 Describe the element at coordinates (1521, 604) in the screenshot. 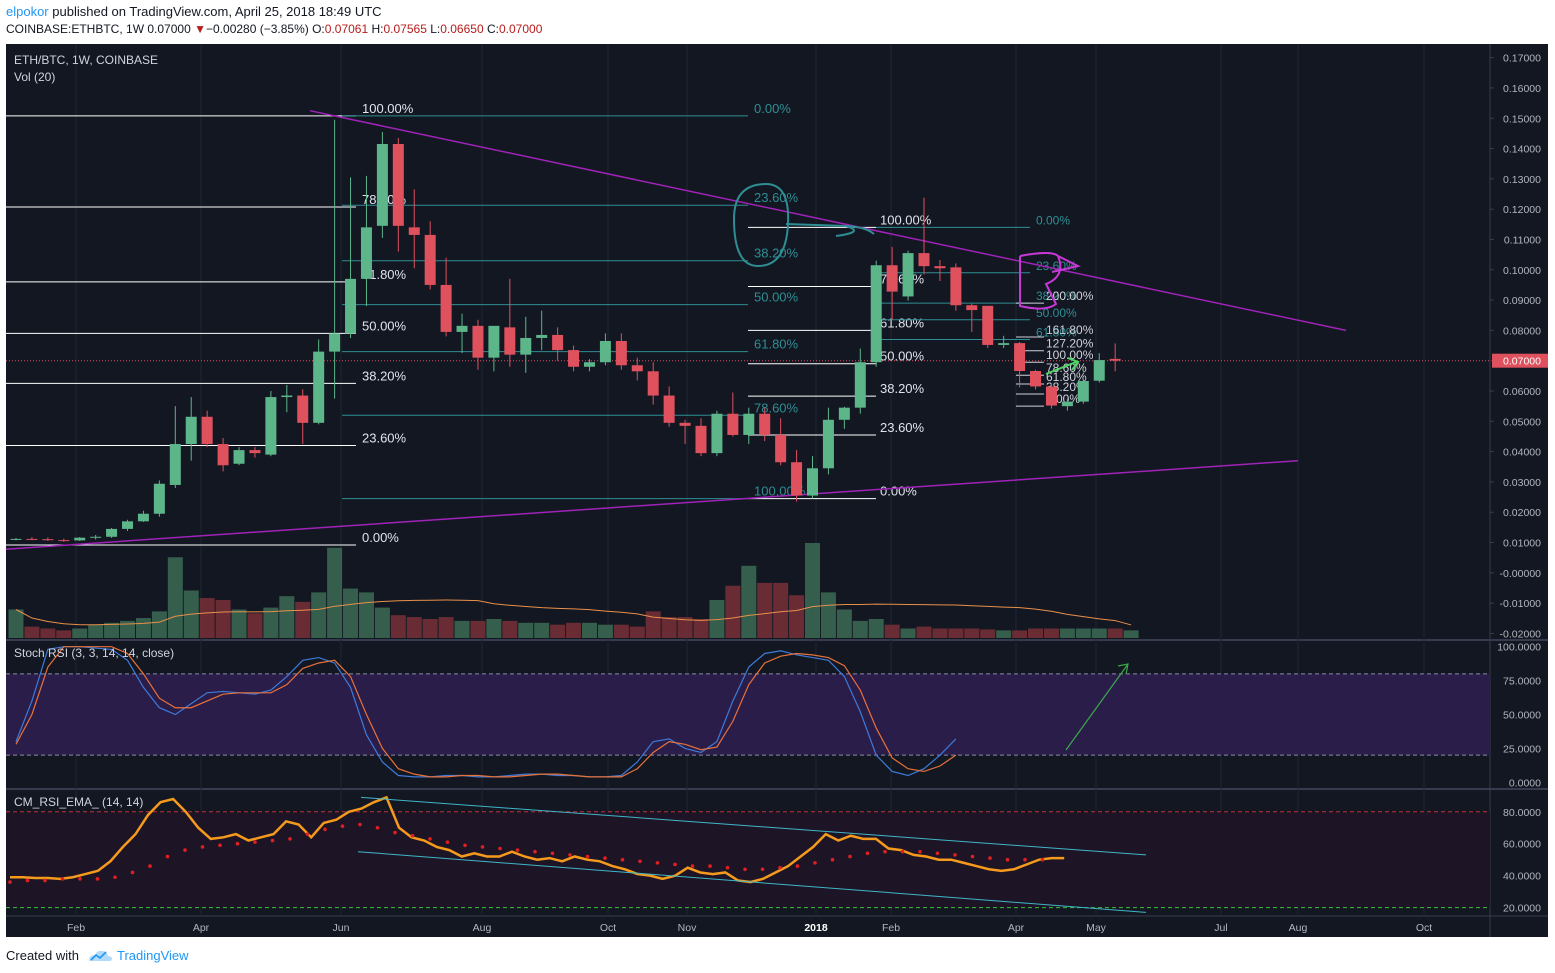

I see `price-tick-label: -0.01000` at that location.